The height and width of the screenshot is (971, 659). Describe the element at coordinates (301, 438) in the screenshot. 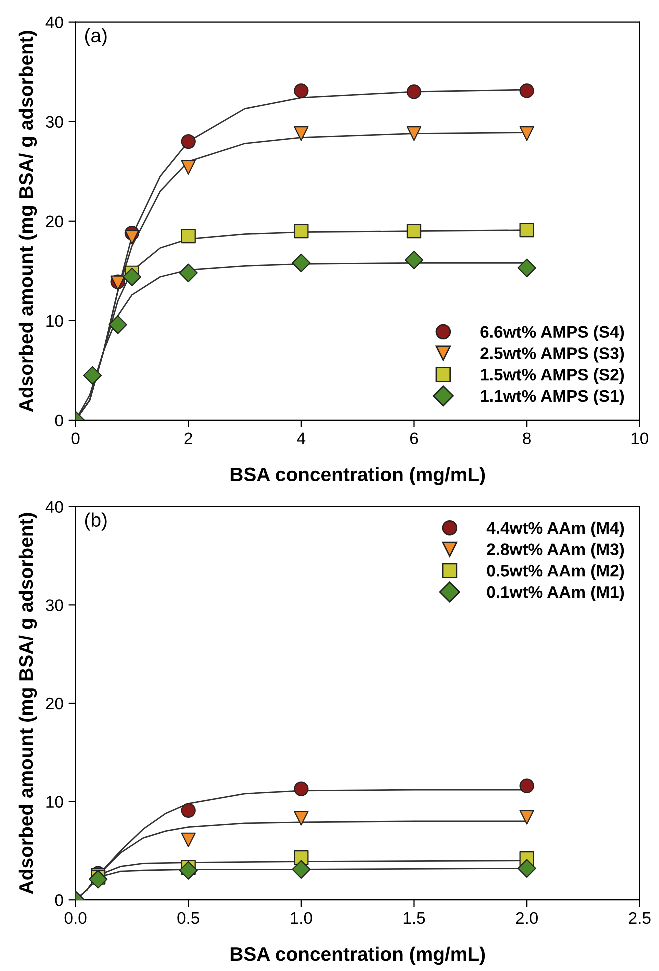

I see `x-tick-label: 4` at that location.